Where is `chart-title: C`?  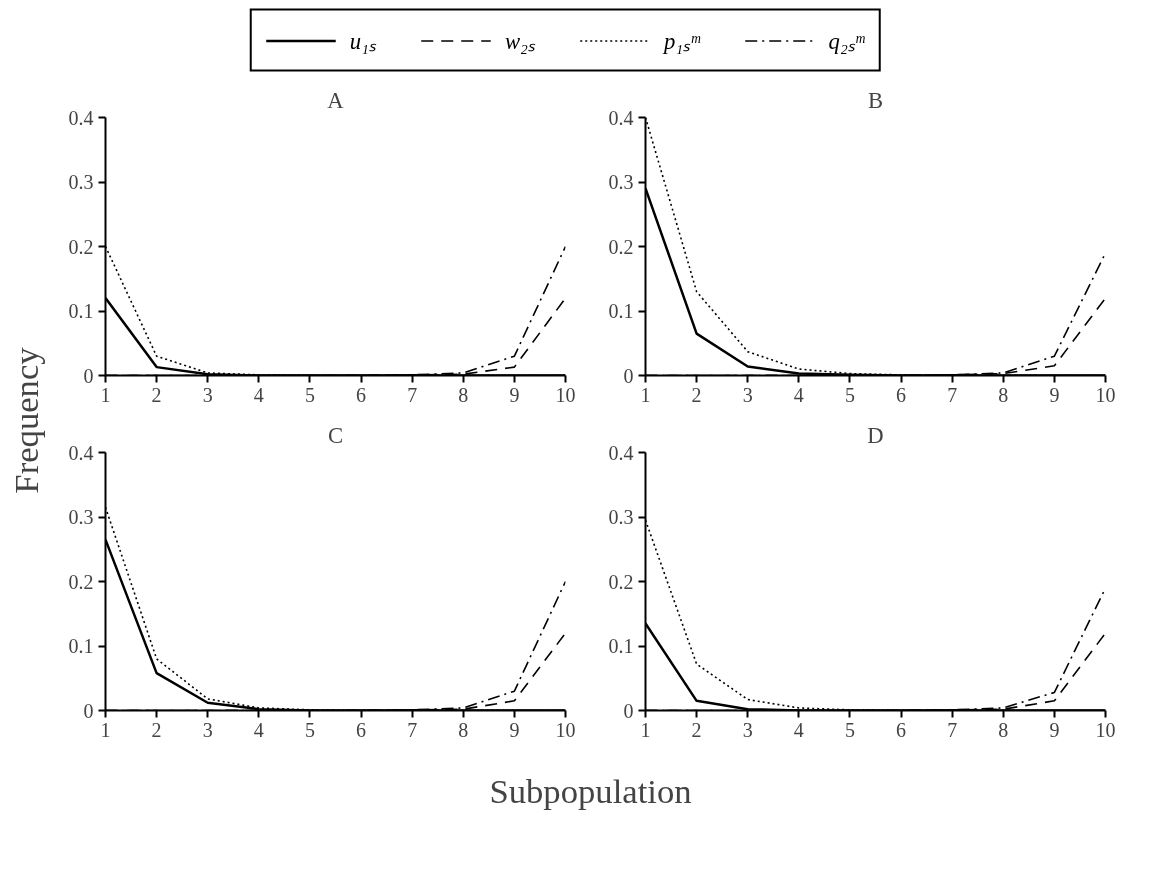
chart-title: C is located at coordinates (335, 435).